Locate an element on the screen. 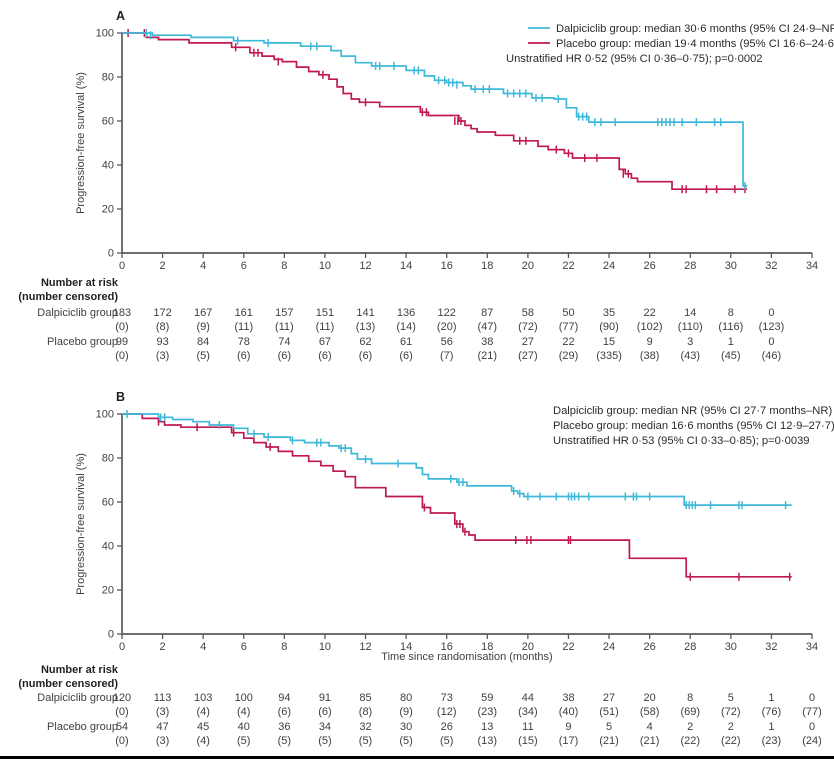  risk-count: 122 is located at coordinates (446, 313).